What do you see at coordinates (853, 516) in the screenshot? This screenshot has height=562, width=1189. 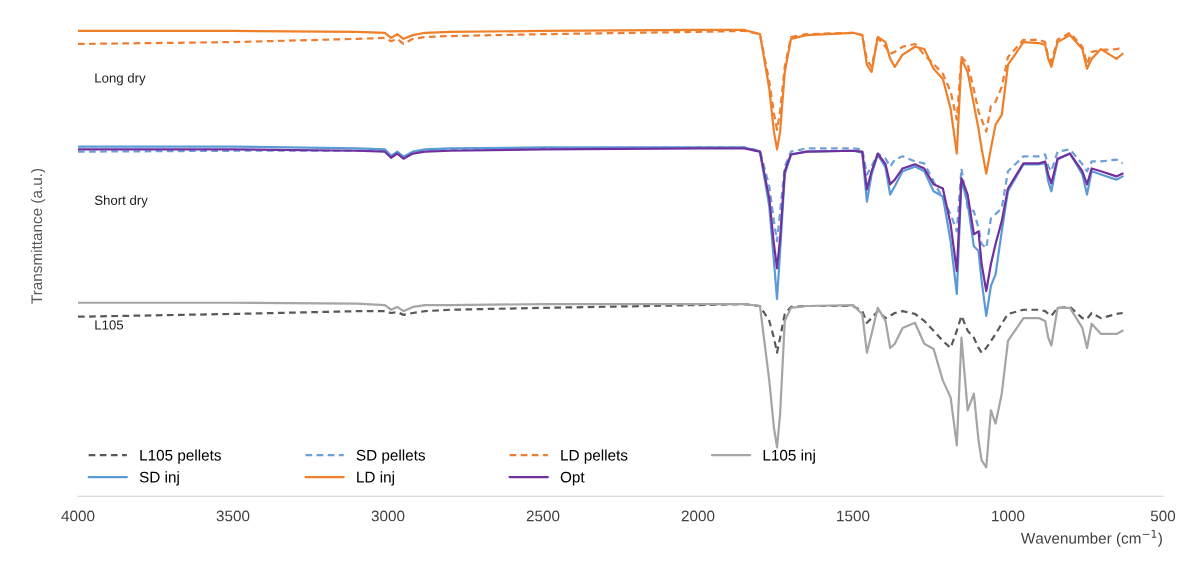 I see `x-tick-label: 1500` at bounding box center [853, 516].